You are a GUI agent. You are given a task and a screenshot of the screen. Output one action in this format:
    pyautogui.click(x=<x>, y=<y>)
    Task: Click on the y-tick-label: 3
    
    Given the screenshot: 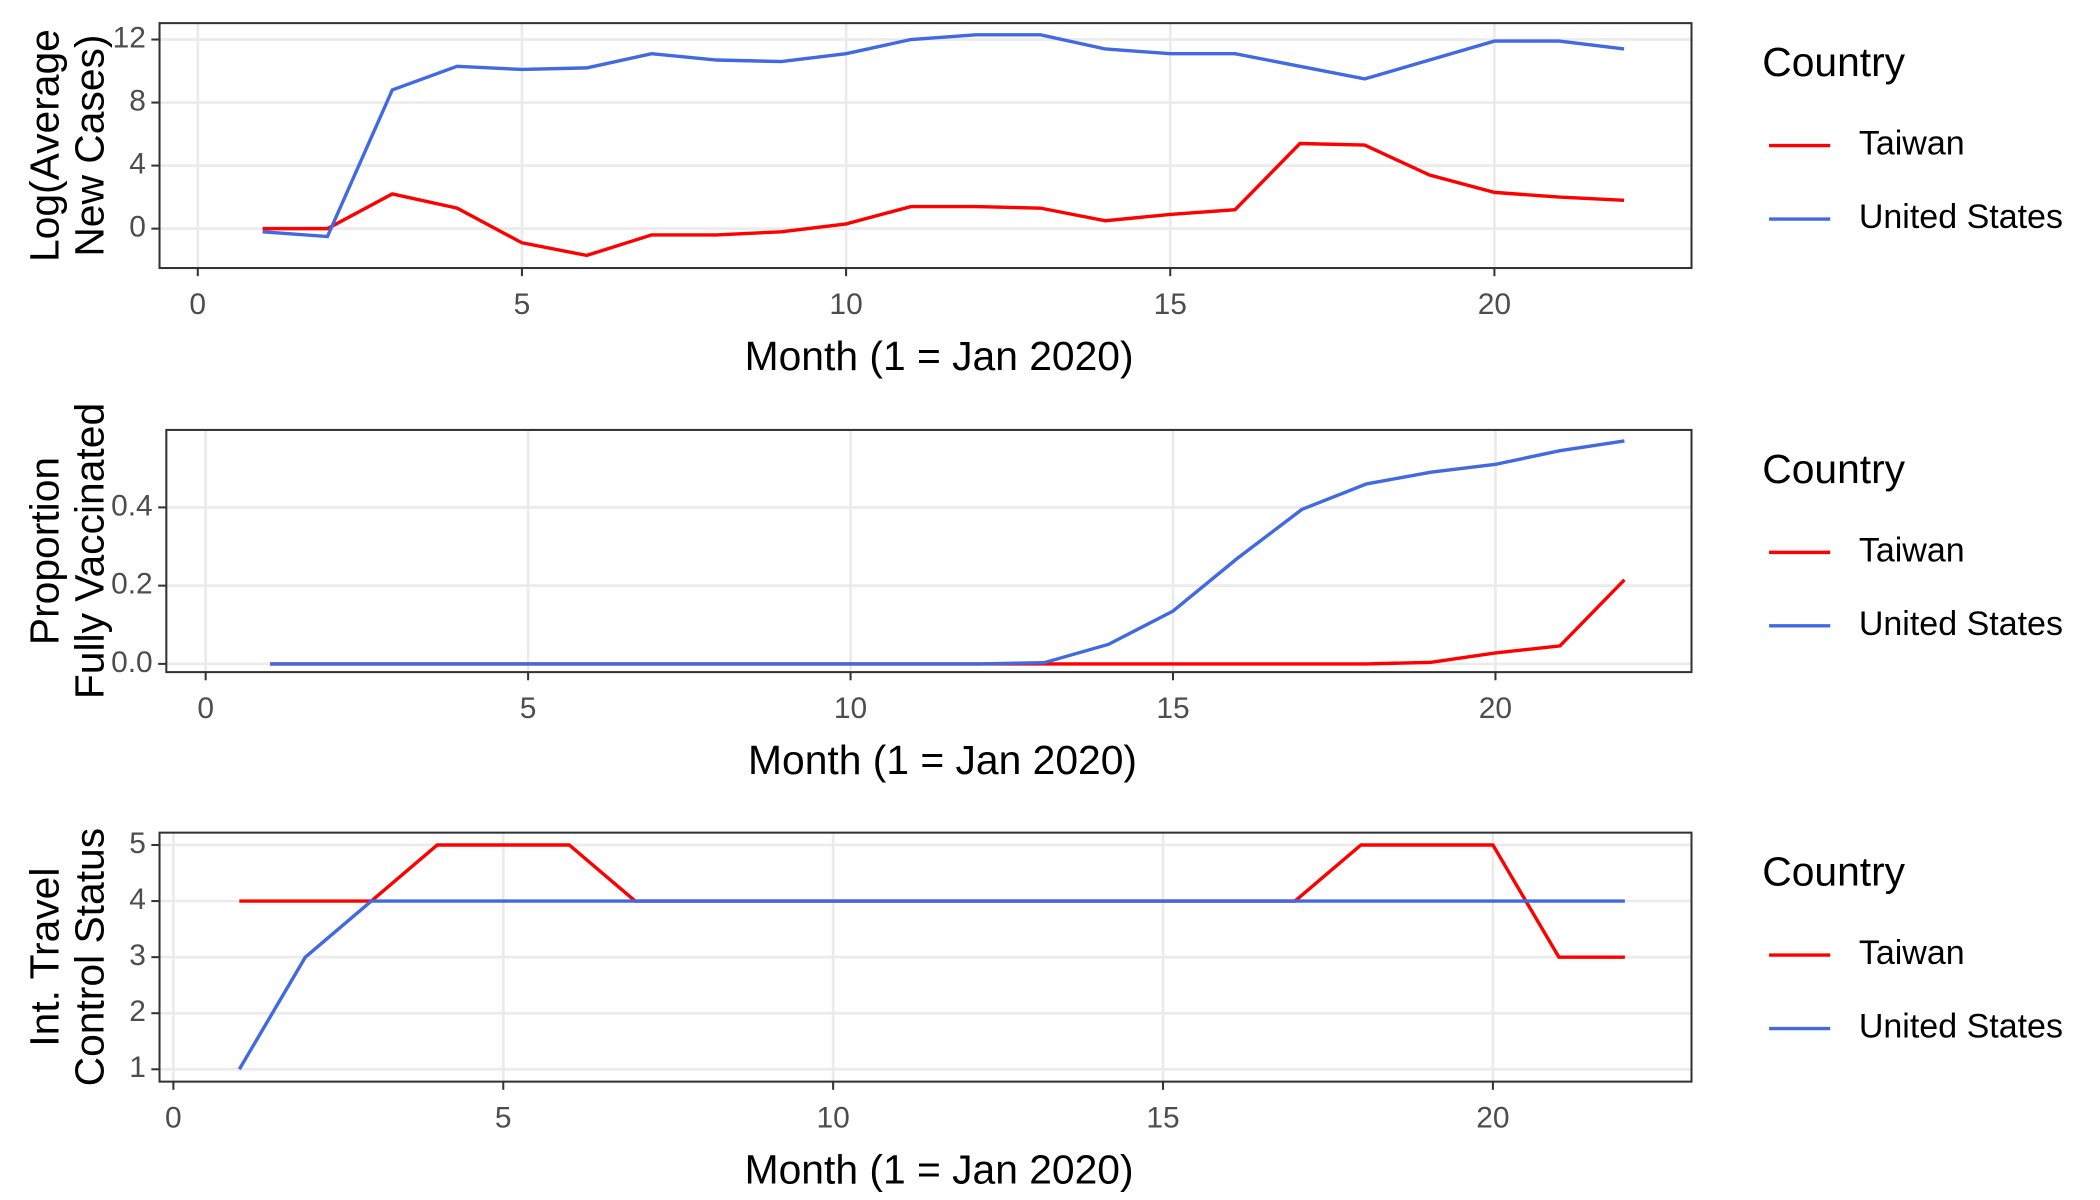 What is the action you would take?
    pyautogui.click(x=137, y=955)
    